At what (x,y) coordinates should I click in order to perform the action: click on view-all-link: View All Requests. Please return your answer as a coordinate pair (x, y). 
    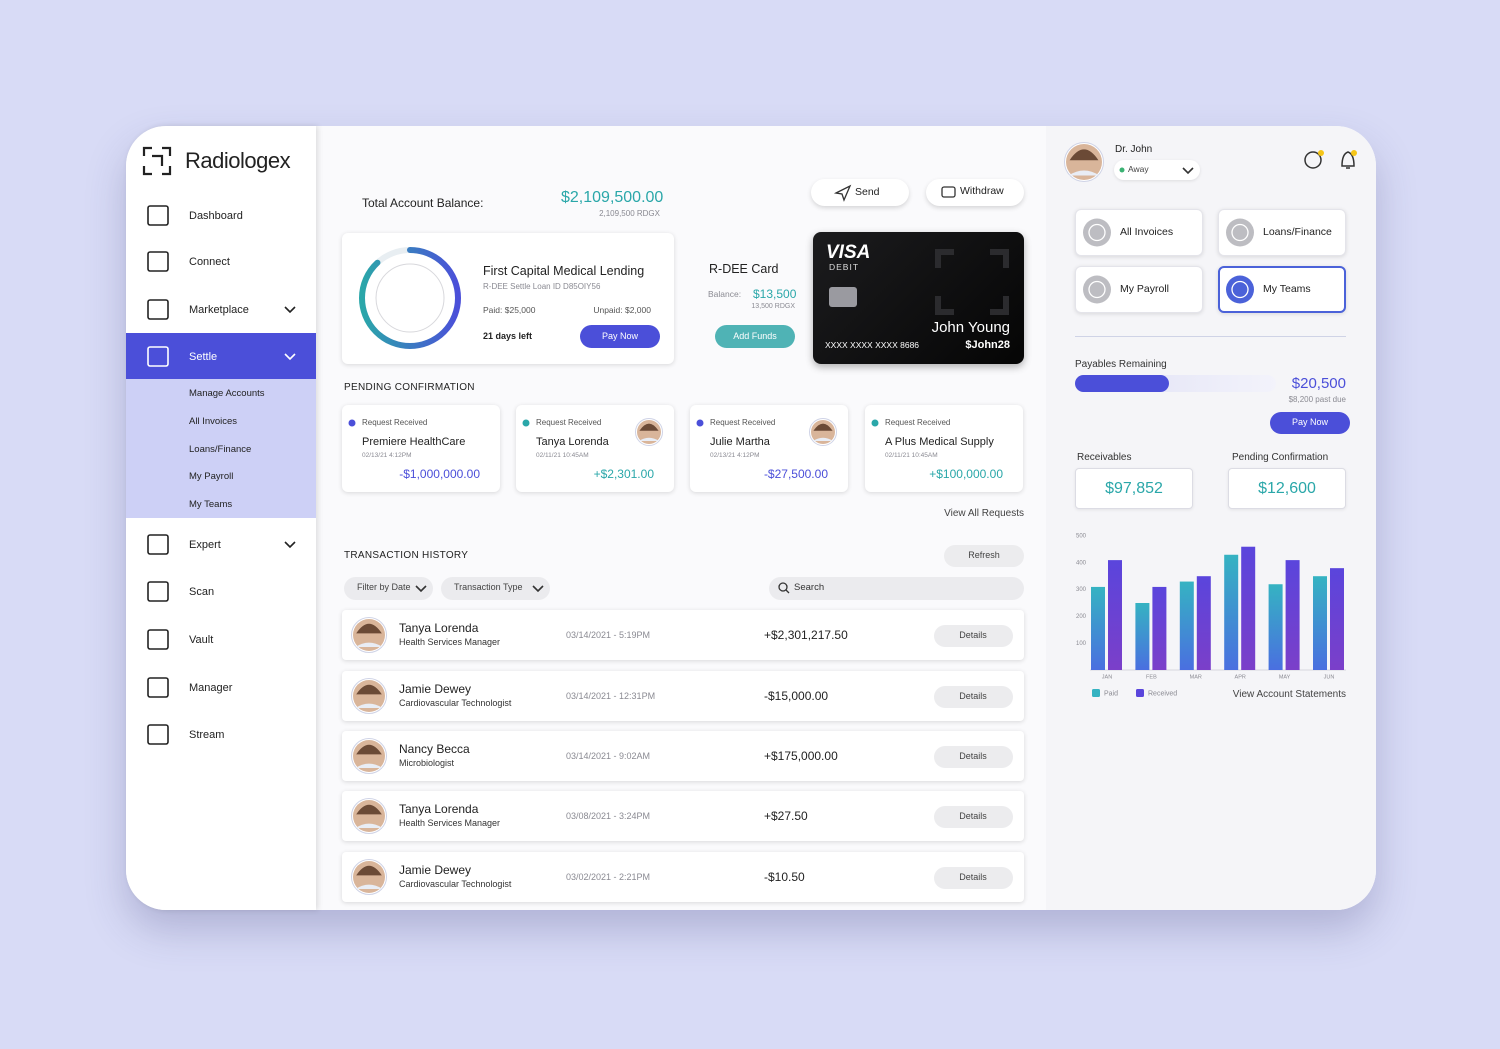
    Looking at the image, I should click on (984, 513).